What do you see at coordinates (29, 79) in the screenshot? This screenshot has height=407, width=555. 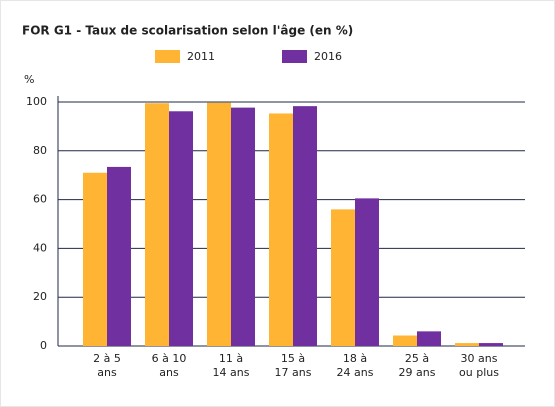 I see `y-axis-label: %` at bounding box center [29, 79].